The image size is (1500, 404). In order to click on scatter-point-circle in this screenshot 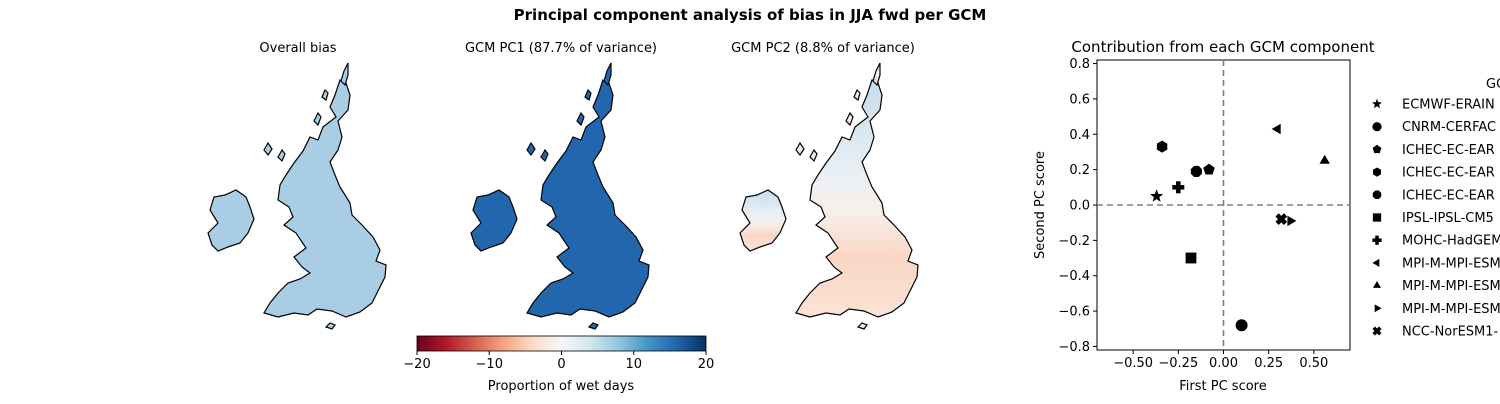, I will do `click(1241, 325)`.